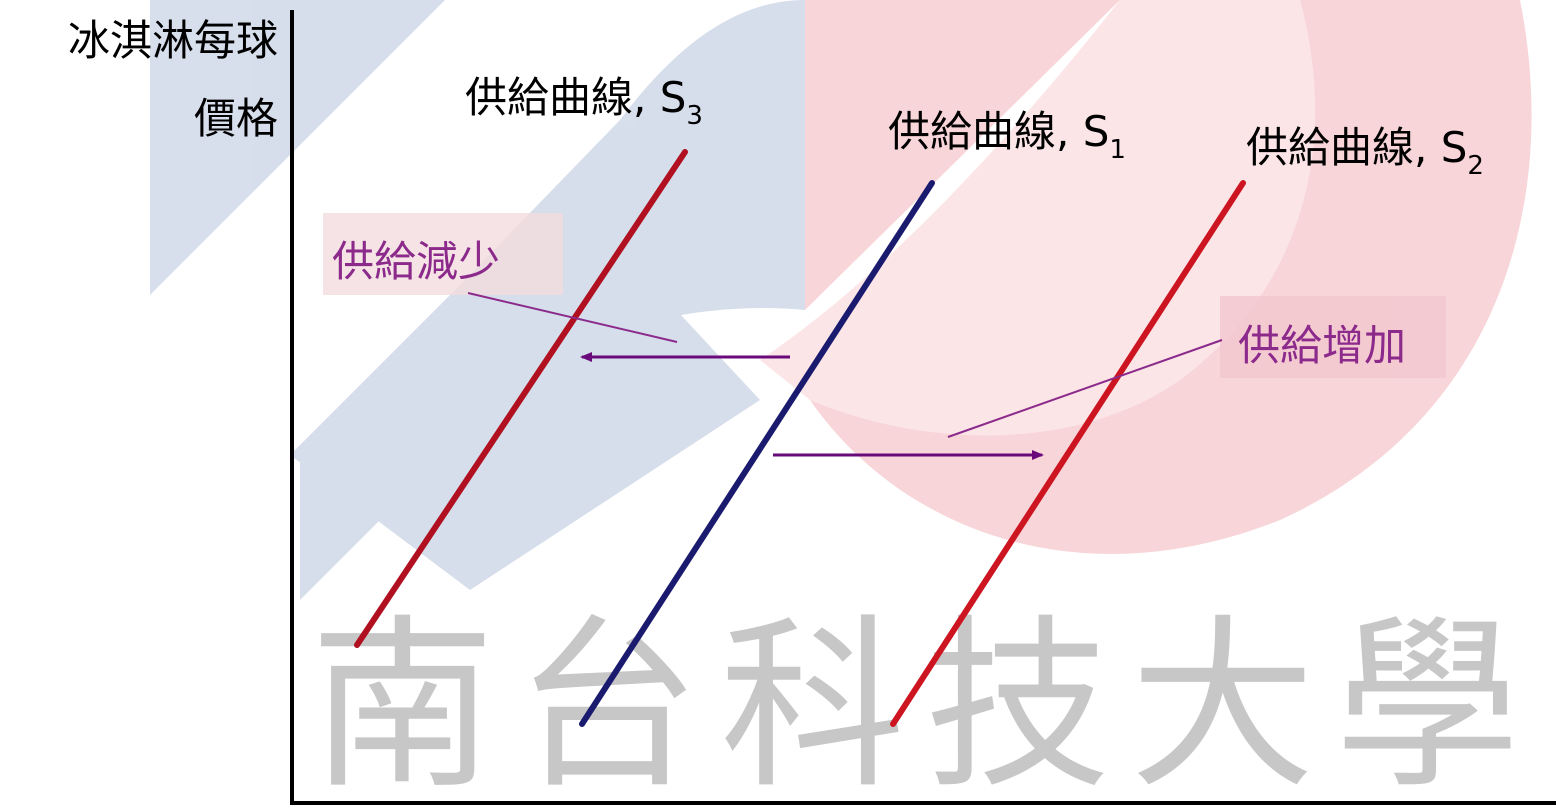 This screenshot has height=808, width=1556. What do you see at coordinates (1475, 166) in the screenshot?
I see `supply-curve-s2-label-subscript: 2` at bounding box center [1475, 166].